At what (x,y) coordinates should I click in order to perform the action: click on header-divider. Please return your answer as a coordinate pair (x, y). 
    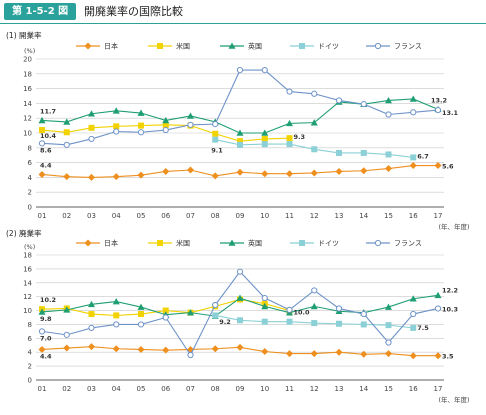
    Looking at the image, I should click on (243, 23).